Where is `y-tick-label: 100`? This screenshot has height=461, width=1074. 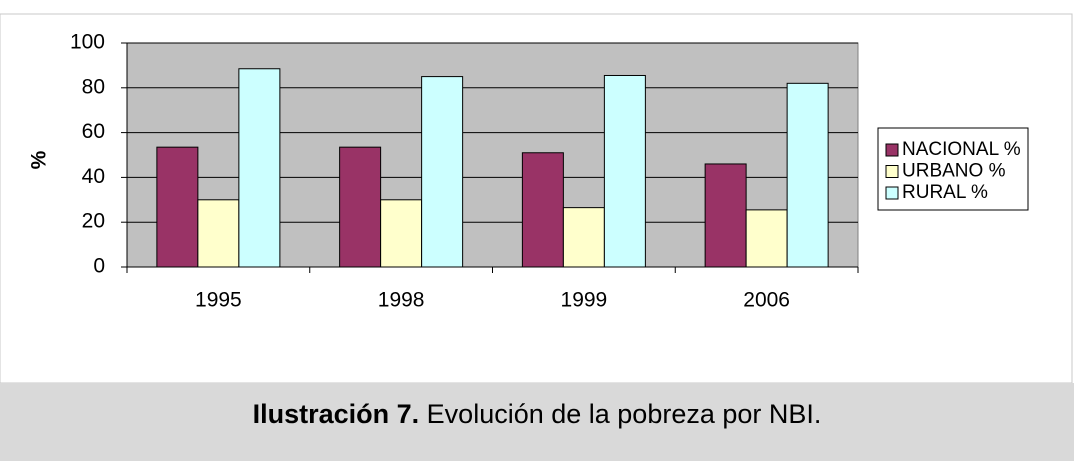
y-tick-label: 100 is located at coordinates (87, 42).